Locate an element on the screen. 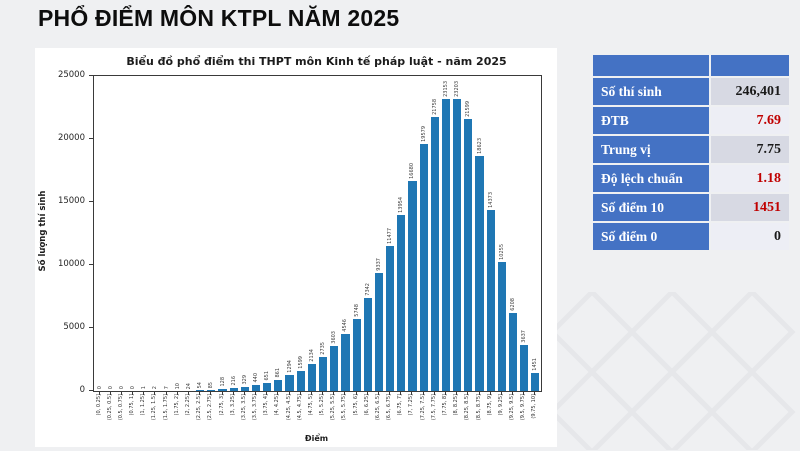 This screenshot has height=451, width=800. bar-value-label: 5748 is located at coordinates (356, 310).